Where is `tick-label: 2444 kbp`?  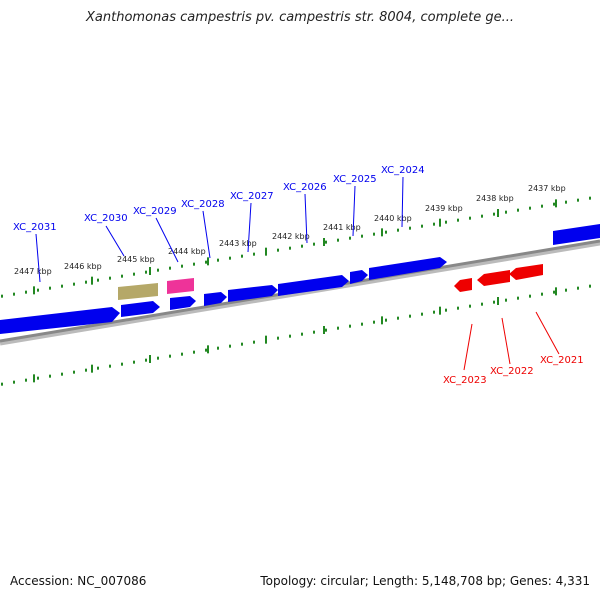
tick-label: 2444 kbp is located at coordinates (187, 251).